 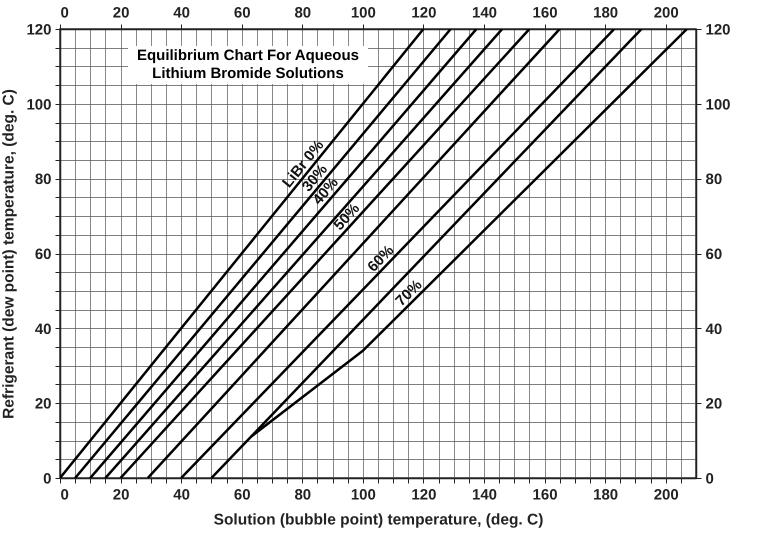 I want to click on x-tick-label: 160, so click(x=545, y=495).